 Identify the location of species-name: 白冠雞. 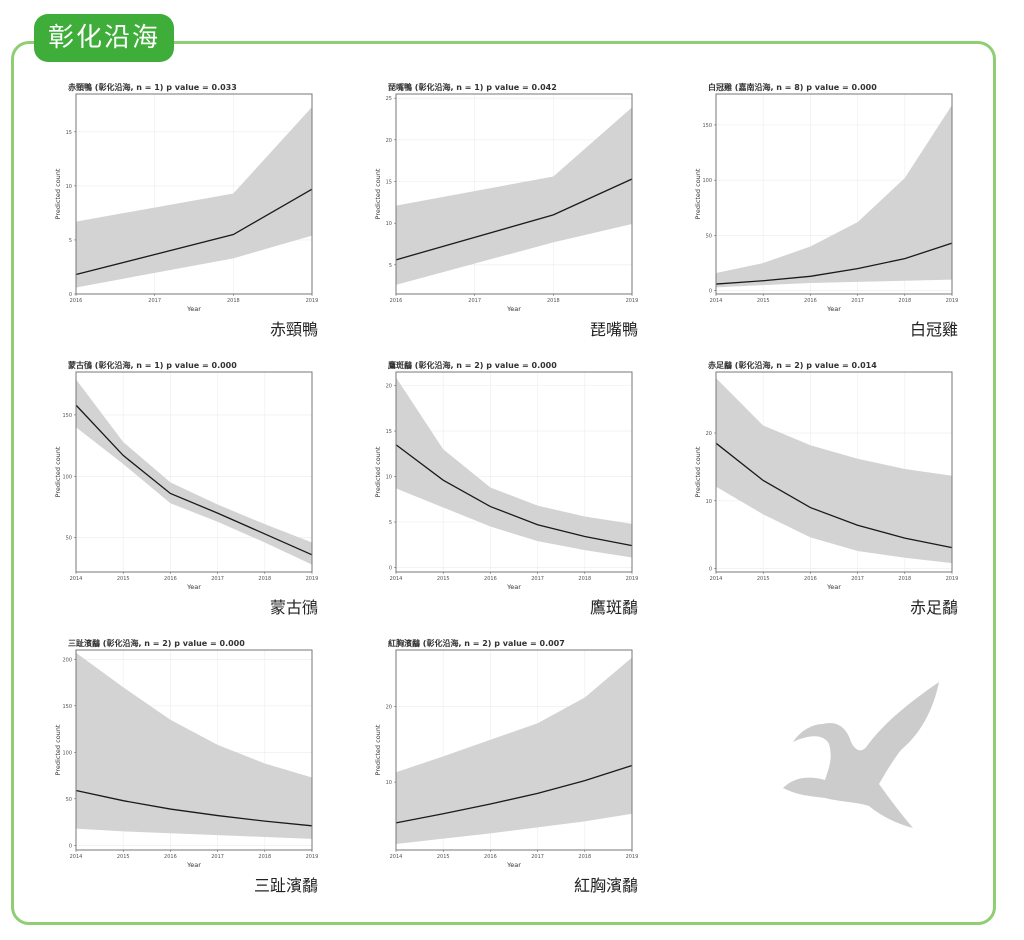
(933, 329).